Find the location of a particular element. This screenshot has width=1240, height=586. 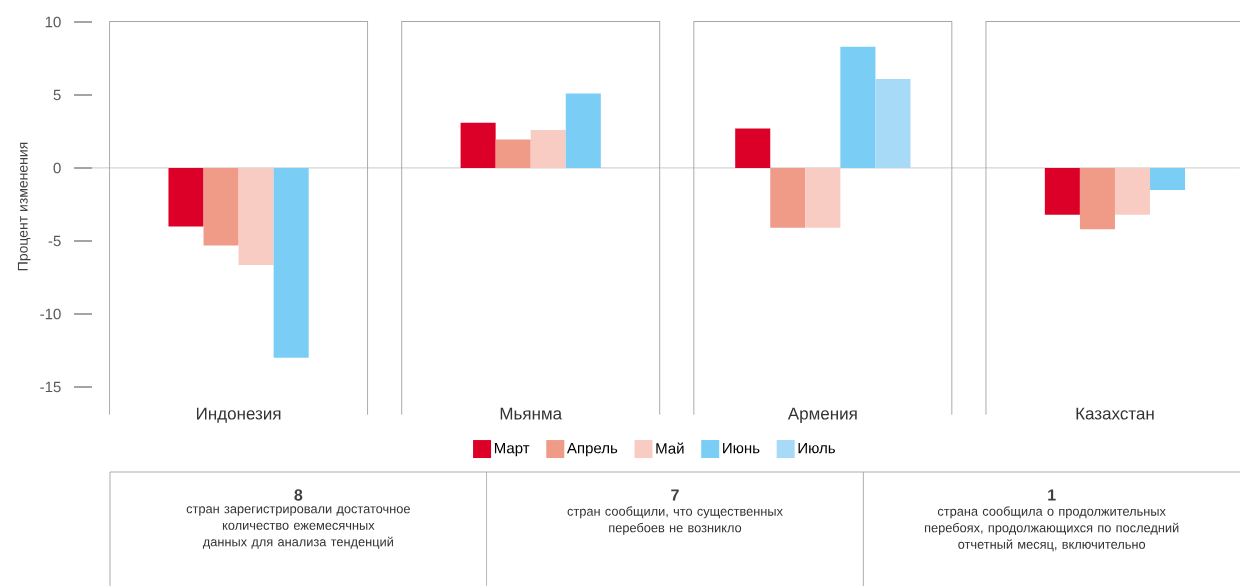

y-tick-label: 10 is located at coordinates (53, 22).